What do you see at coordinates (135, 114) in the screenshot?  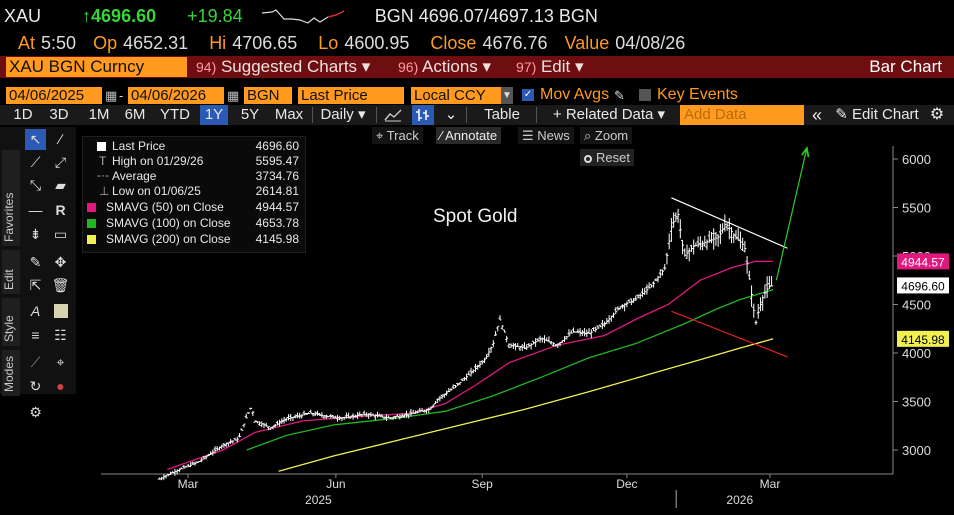 I see `period-6m-button: 6M` at bounding box center [135, 114].